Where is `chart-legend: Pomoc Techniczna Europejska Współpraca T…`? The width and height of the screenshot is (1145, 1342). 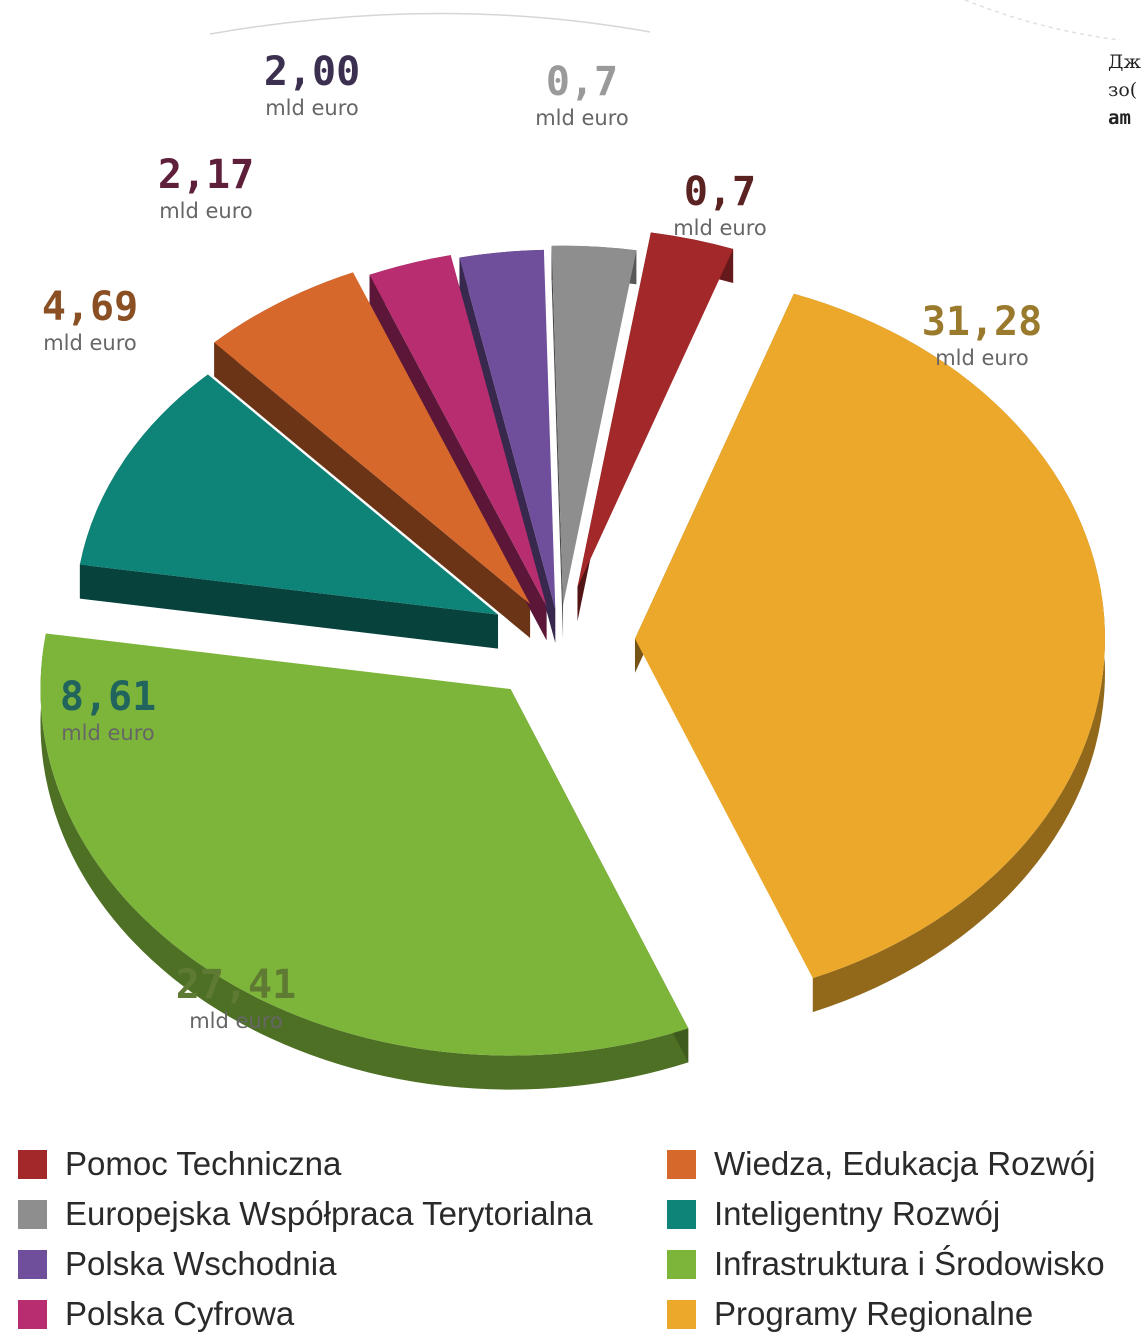
chart-legend: Pomoc Techniczna Europejska Współpraca T… is located at coordinates (572, 1243).